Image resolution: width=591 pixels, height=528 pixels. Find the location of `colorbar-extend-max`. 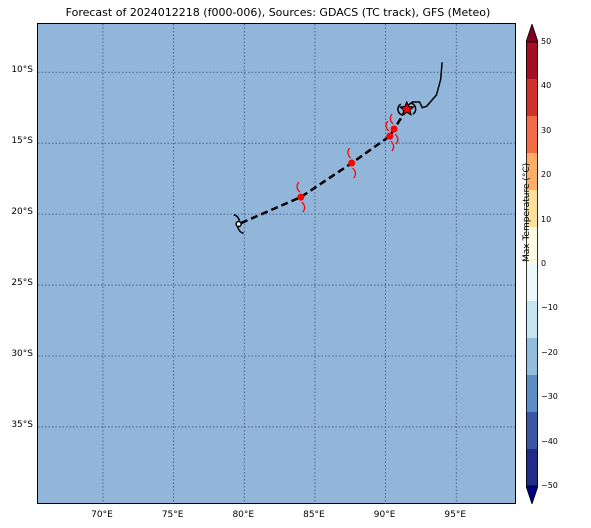

colorbar-extend-max is located at coordinates (532, 33).